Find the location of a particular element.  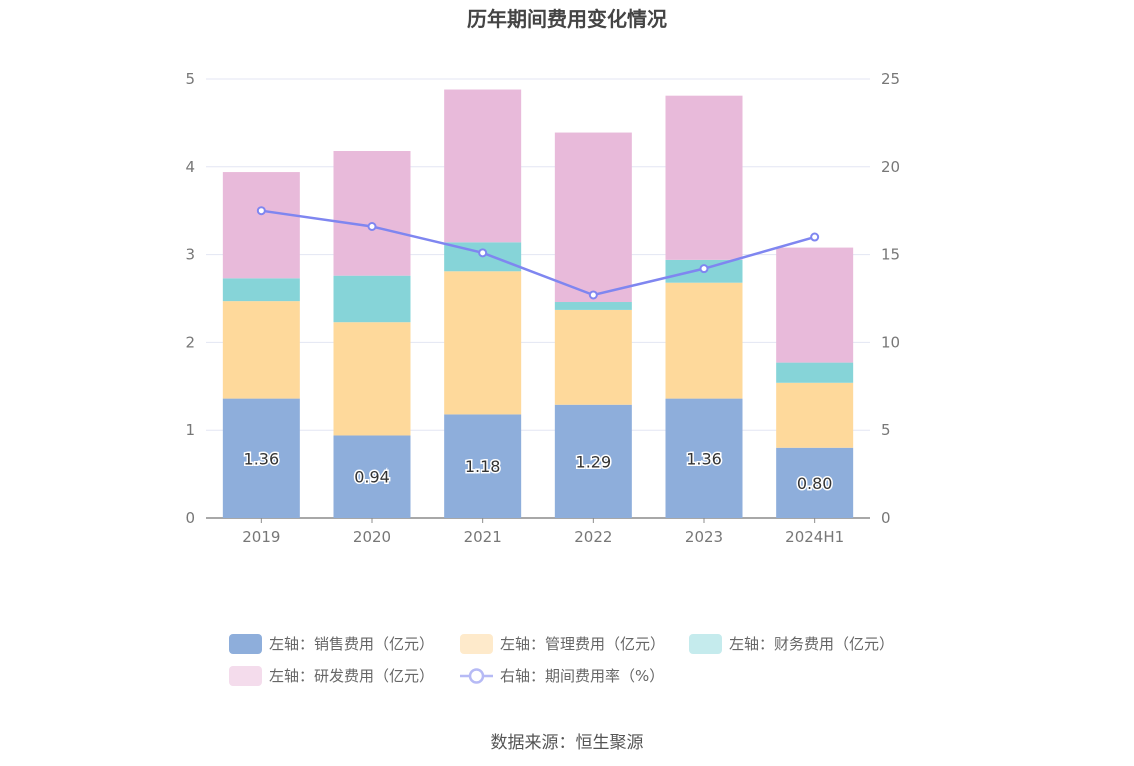

legend-item: 左轴：研发费用（亿元） is located at coordinates (331, 676).